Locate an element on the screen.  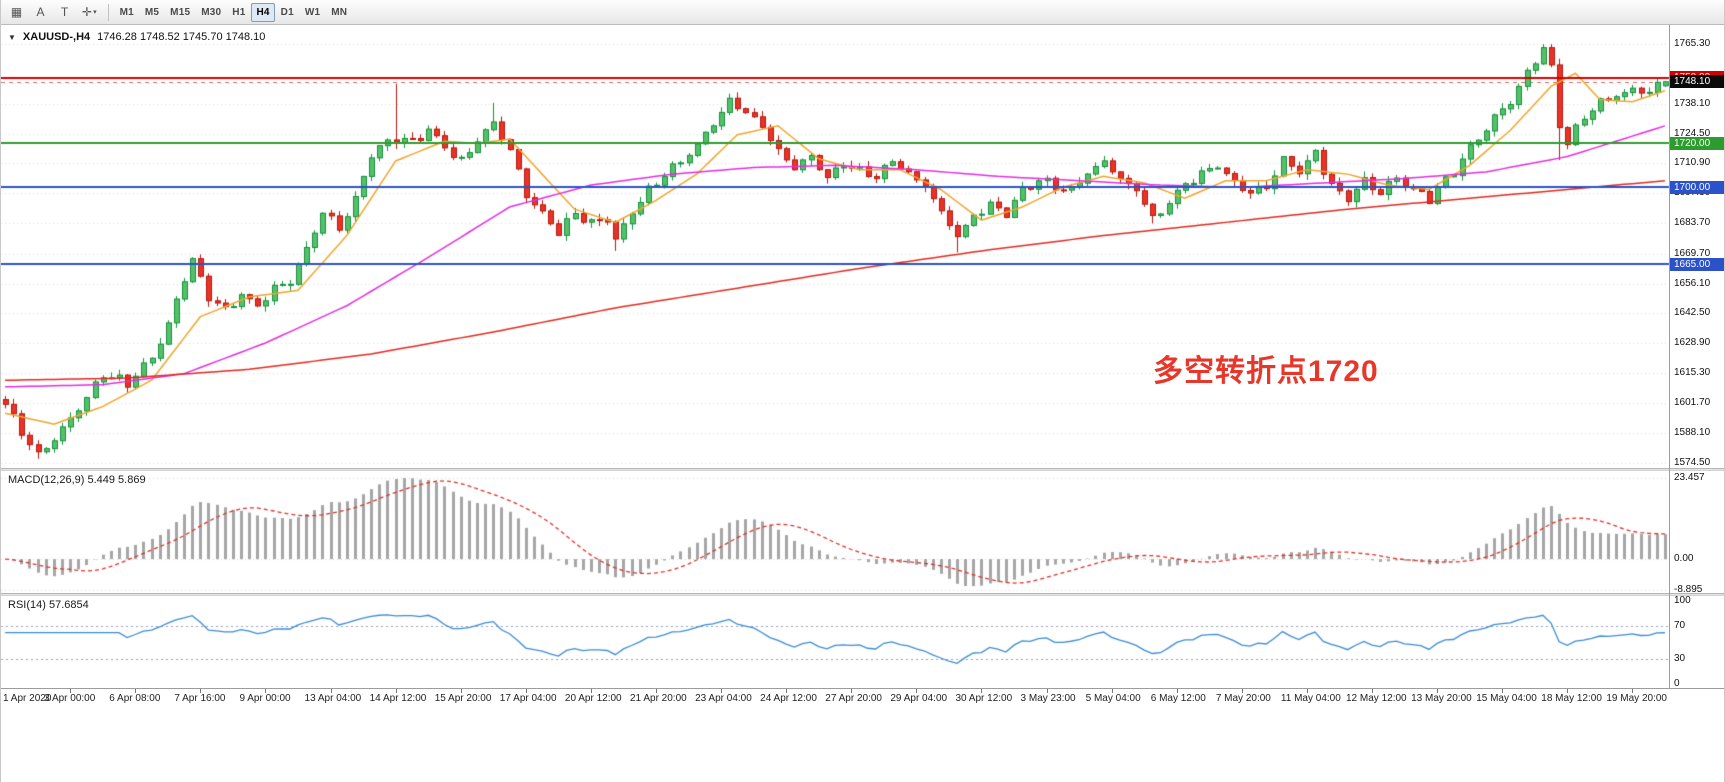
x-axis-label: 15 May 04:00 is located at coordinates (1506, 698).